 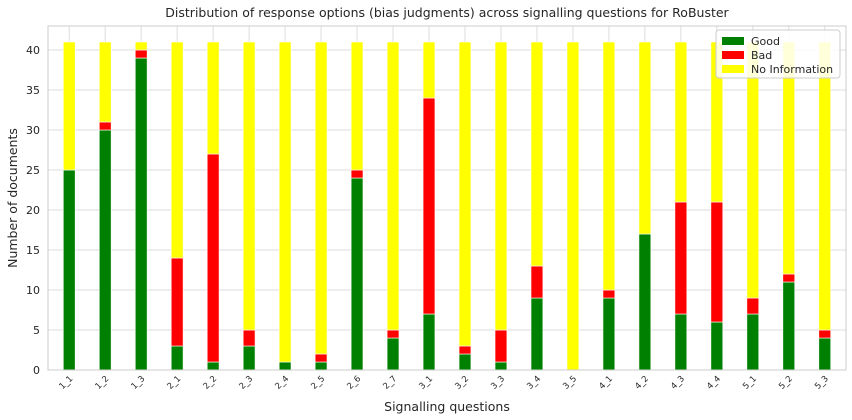 What do you see at coordinates (354, 383) in the screenshot?
I see `x-tick-label: 2_6` at bounding box center [354, 383].